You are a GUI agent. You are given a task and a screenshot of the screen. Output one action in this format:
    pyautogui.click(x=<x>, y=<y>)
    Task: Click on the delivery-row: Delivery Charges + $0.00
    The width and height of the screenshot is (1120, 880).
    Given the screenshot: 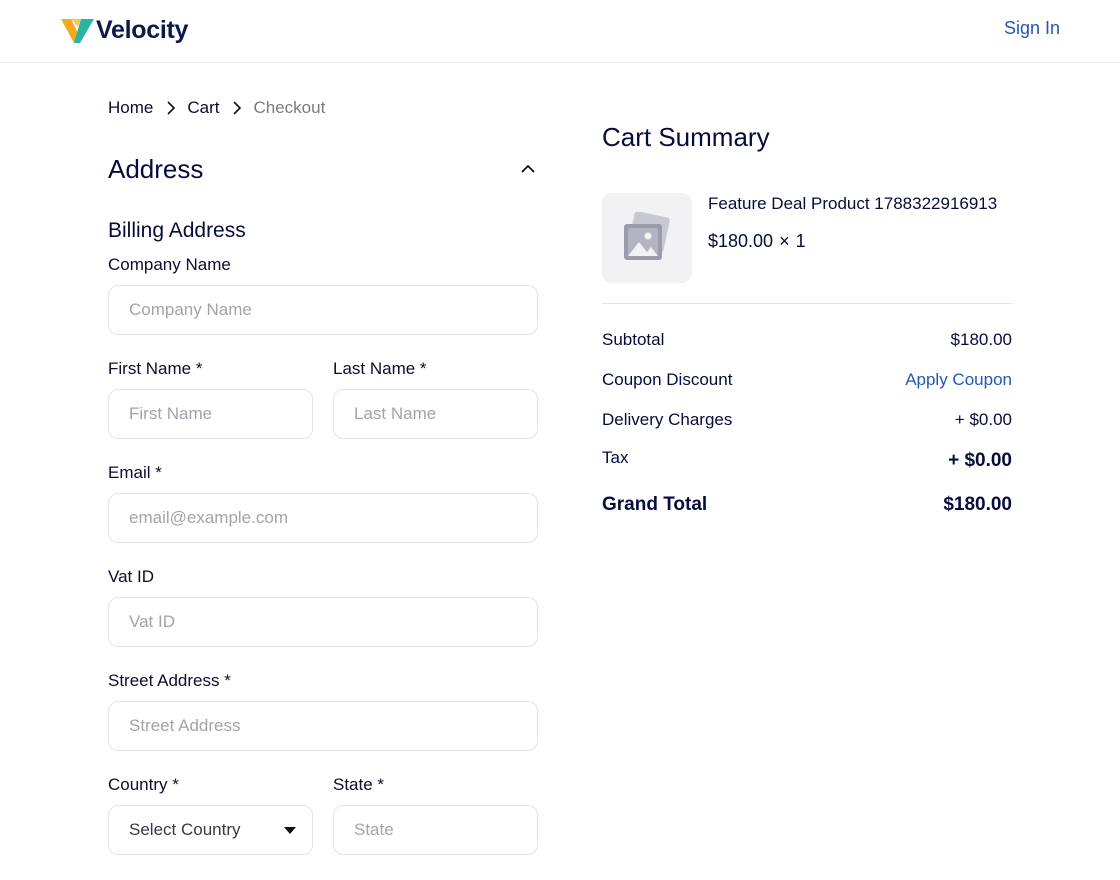 What is the action you would take?
    pyautogui.click(x=807, y=420)
    